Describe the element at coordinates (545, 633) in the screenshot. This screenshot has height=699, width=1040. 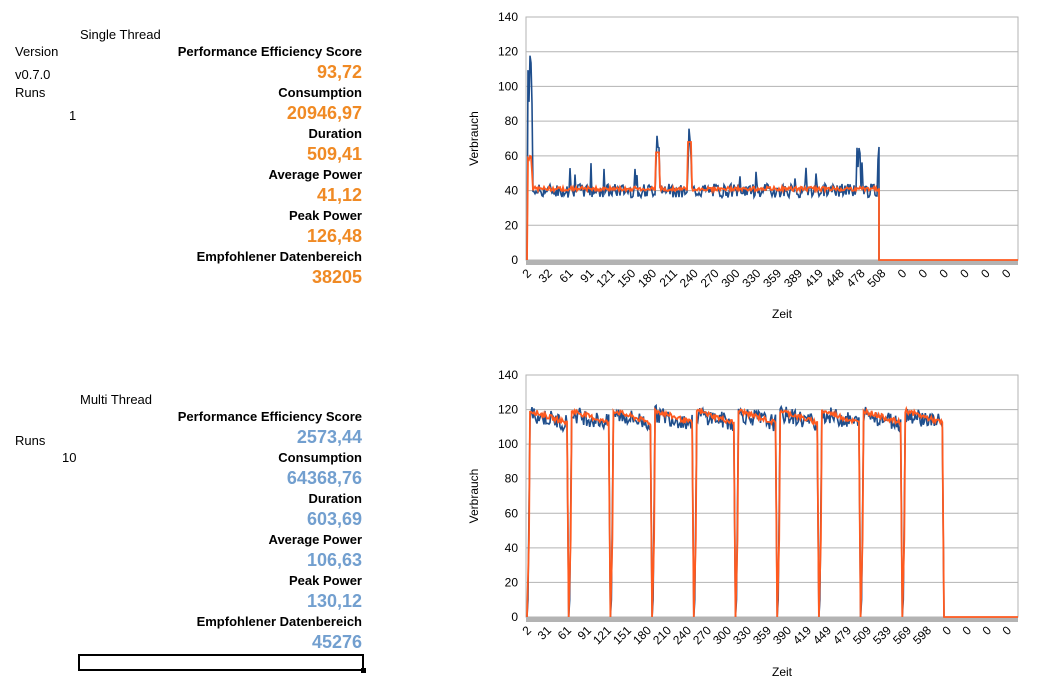
I see `x-tick-label: 31` at that location.